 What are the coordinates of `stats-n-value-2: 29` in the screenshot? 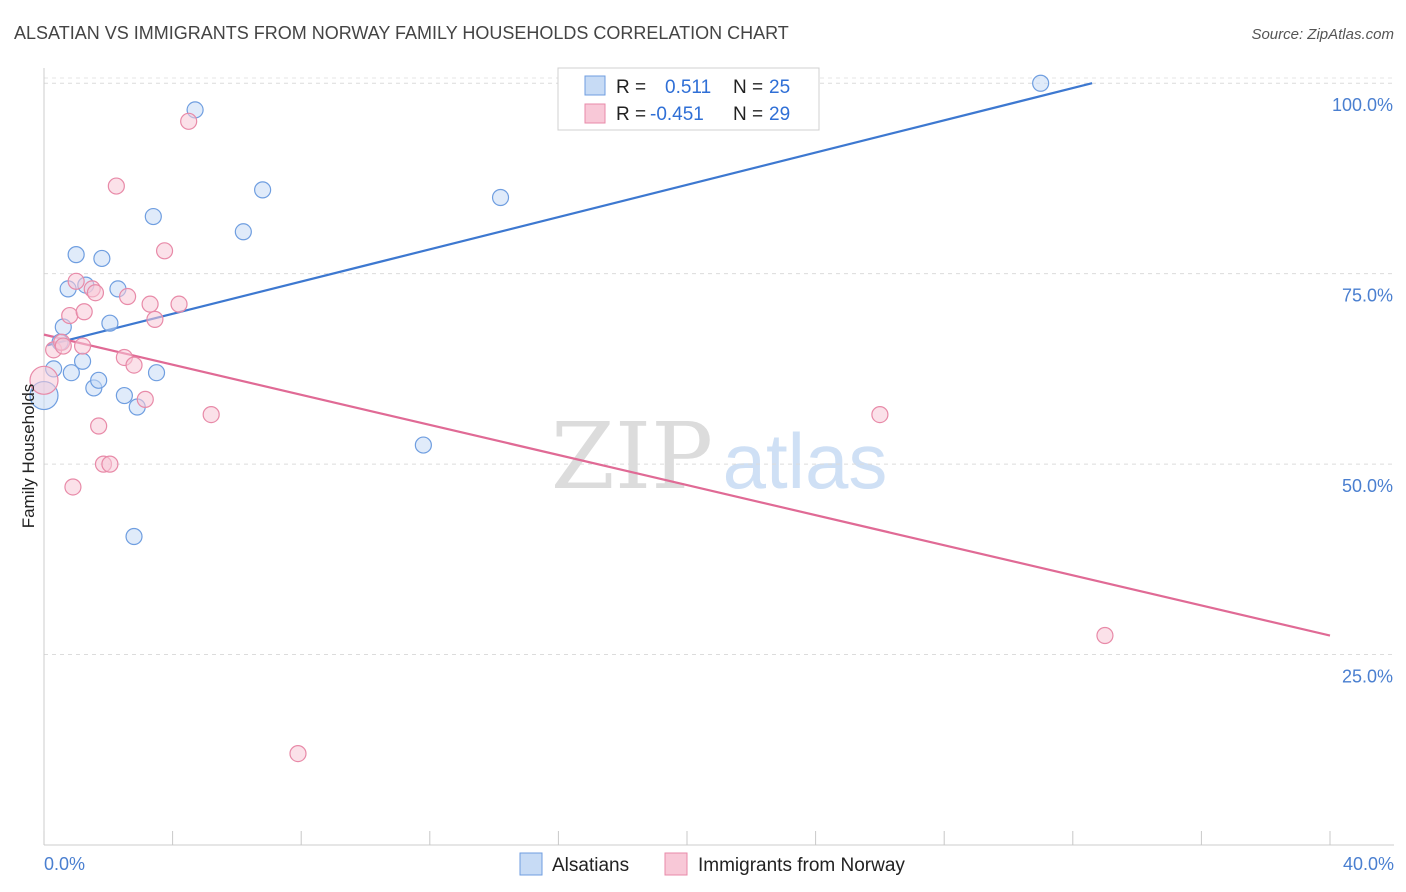 It's located at (779, 114).